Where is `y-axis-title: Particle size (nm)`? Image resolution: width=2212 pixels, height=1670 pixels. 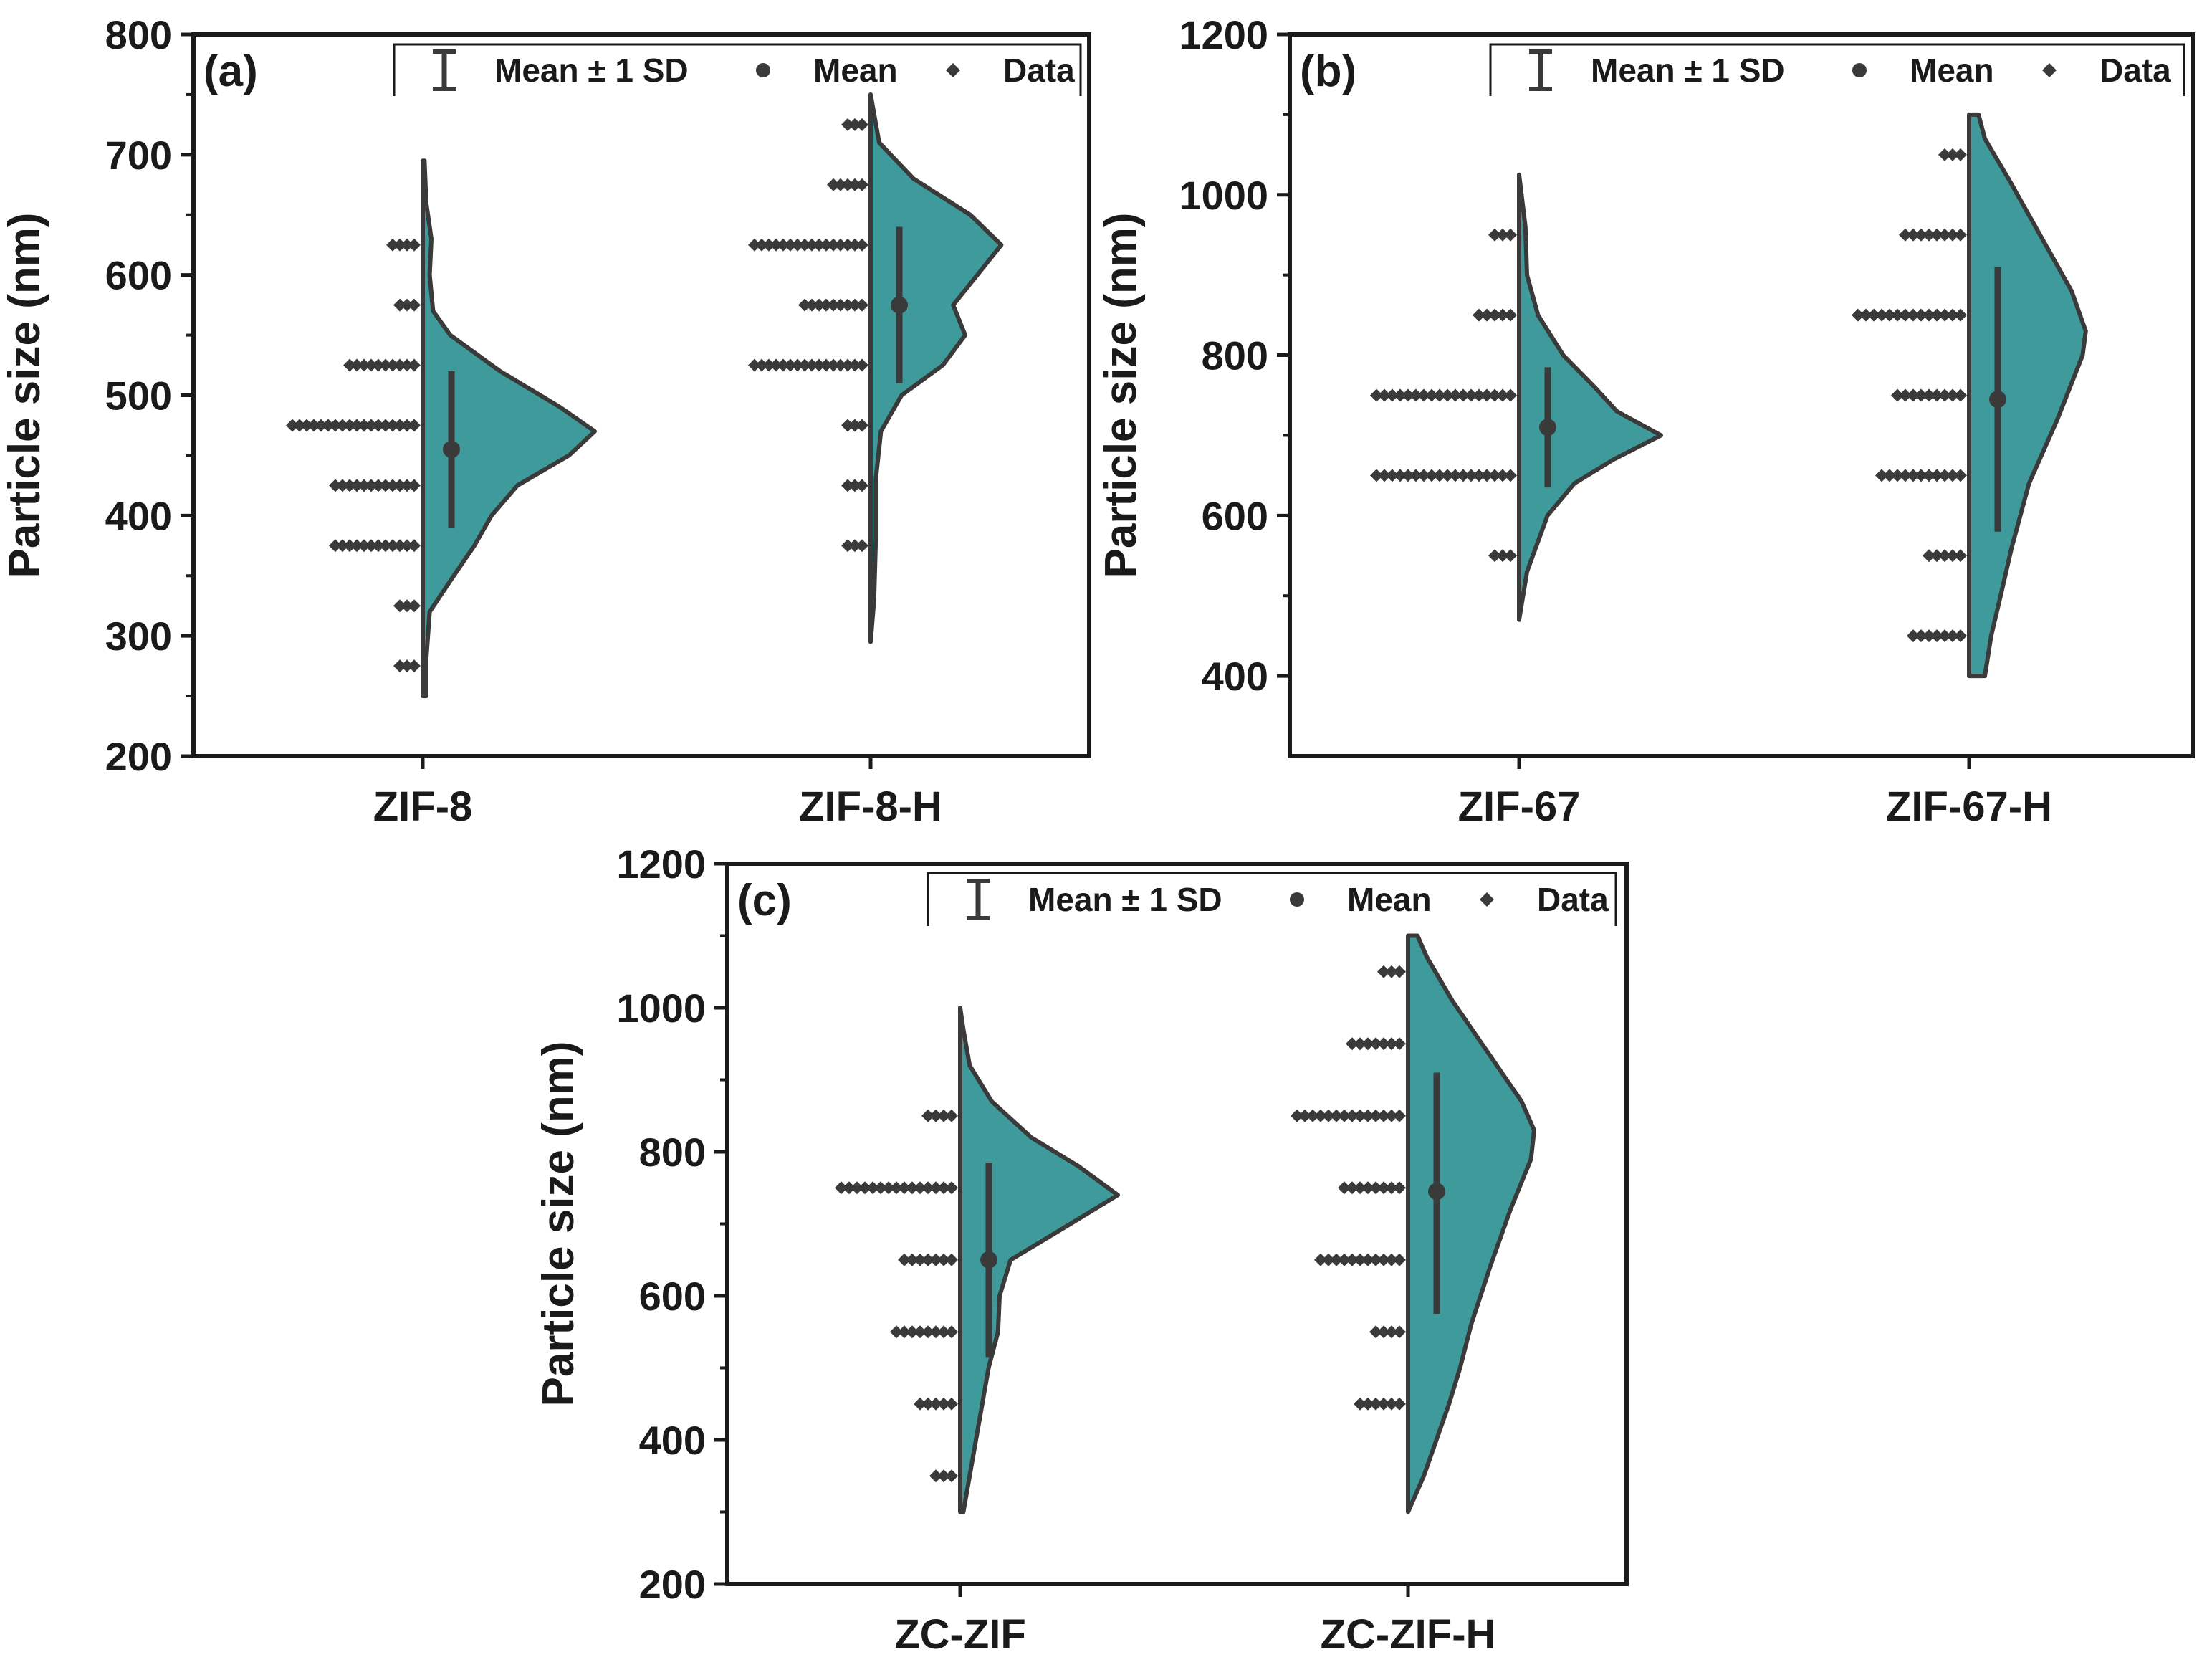
y-axis-title: Particle size (nm) is located at coordinates (25, 395).